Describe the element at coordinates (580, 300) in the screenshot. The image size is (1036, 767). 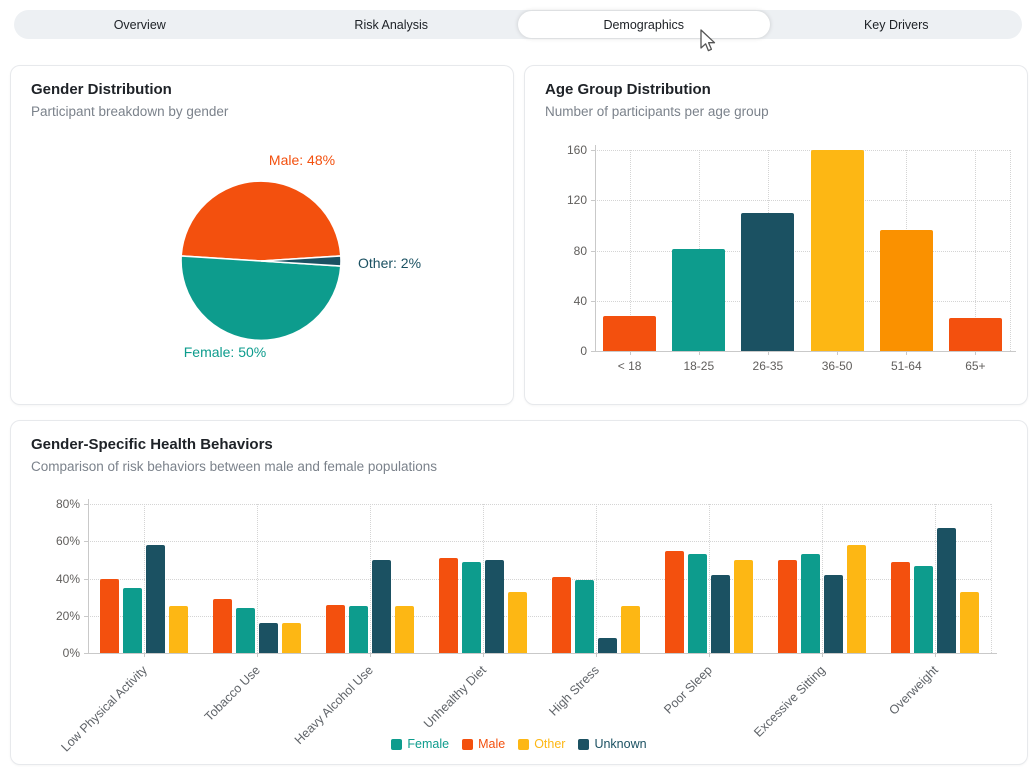
I see `y-axis-tick-label: 40` at that location.